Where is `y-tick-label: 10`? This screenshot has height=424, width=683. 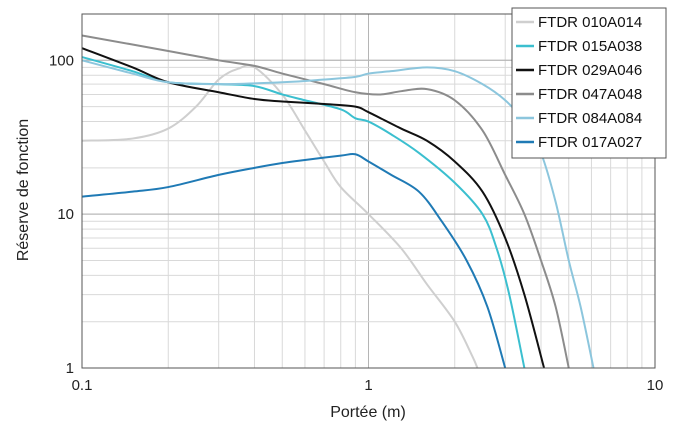 y-tick-label: 10 is located at coordinates (65, 214).